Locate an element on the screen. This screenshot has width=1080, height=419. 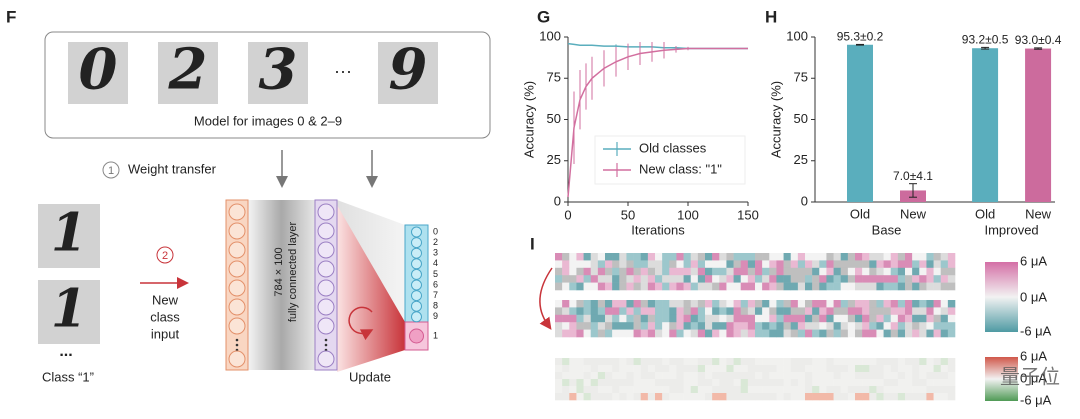
digit-image is located at coordinates (98, 73).